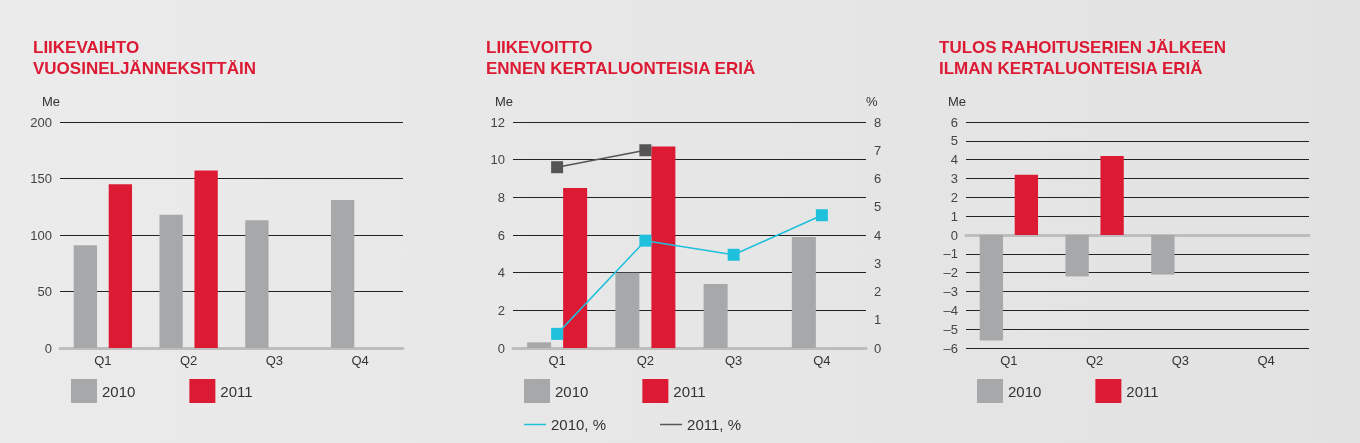 Image resolution: width=1360 pixels, height=443 pixels. Describe the element at coordinates (501, 197) in the screenshot. I see `y-tick-label: 8` at that location.